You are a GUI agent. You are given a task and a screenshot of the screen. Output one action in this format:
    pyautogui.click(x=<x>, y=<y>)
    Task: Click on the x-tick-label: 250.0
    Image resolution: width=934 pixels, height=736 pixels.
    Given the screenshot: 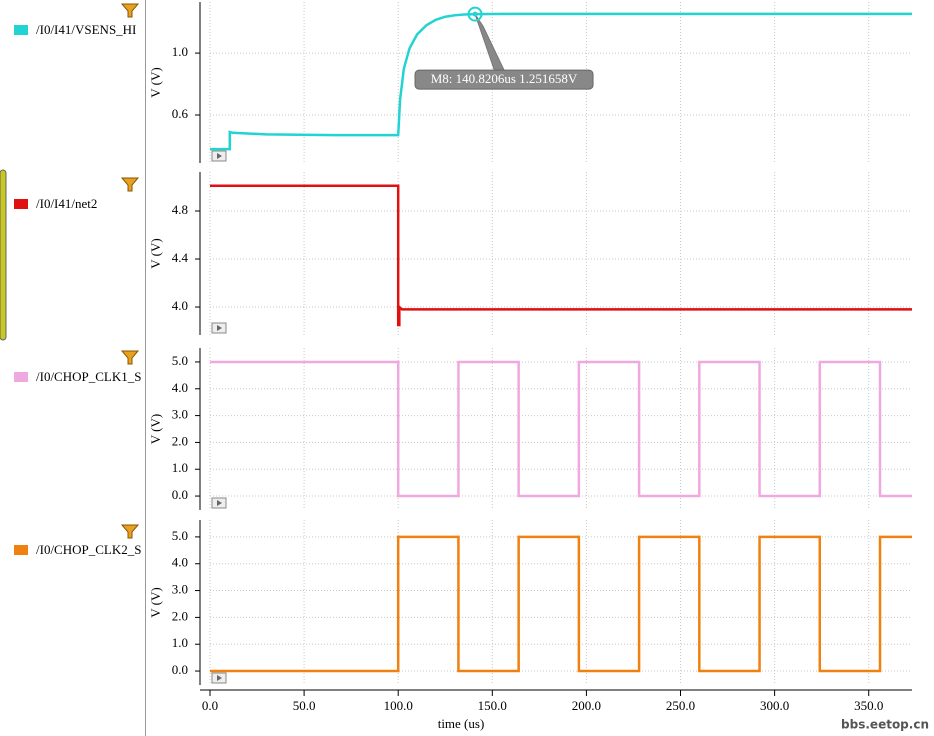 What is the action you would take?
    pyautogui.click(x=680, y=705)
    